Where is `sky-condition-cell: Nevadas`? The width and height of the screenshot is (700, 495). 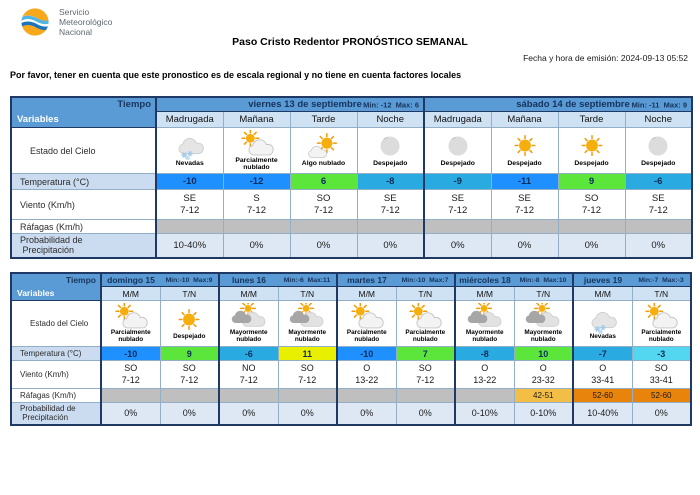 sky-condition-cell: Nevadas is located at coordinates (602, 323).